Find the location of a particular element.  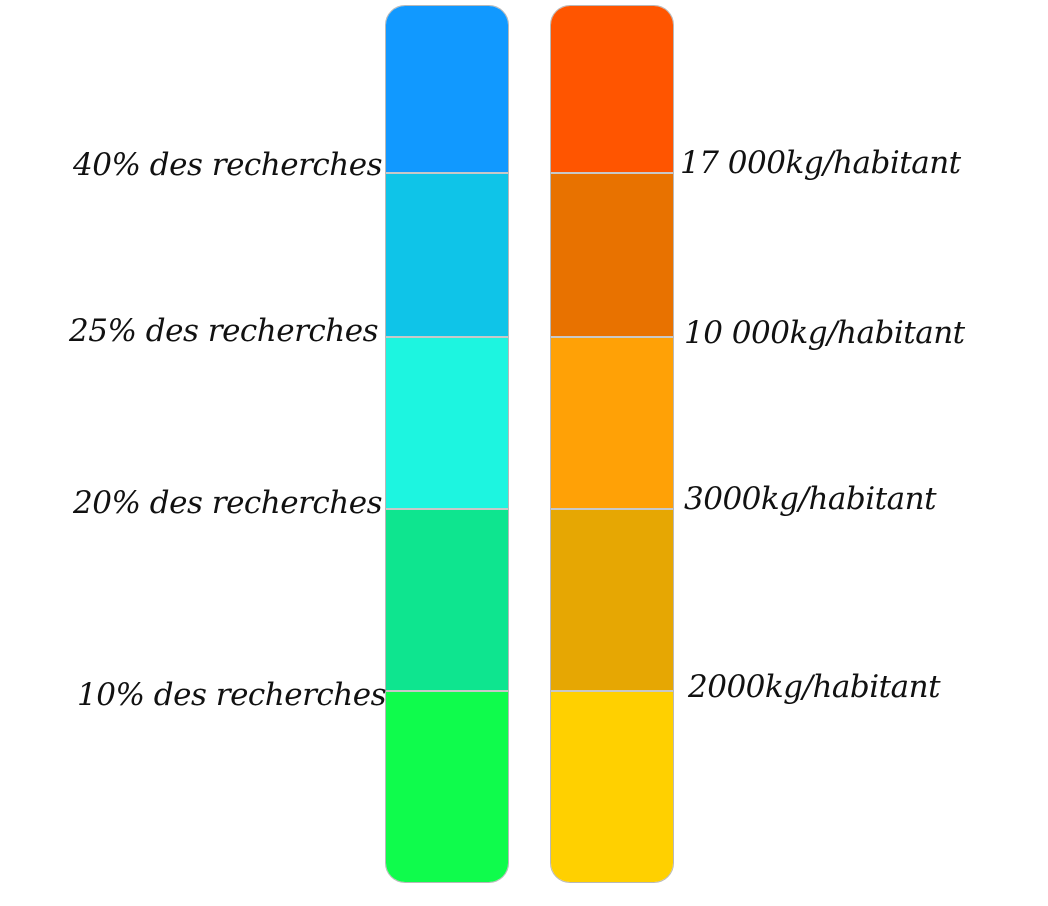

threshold-label: 10 000kg/habitant is located at coordinates (824, 333).